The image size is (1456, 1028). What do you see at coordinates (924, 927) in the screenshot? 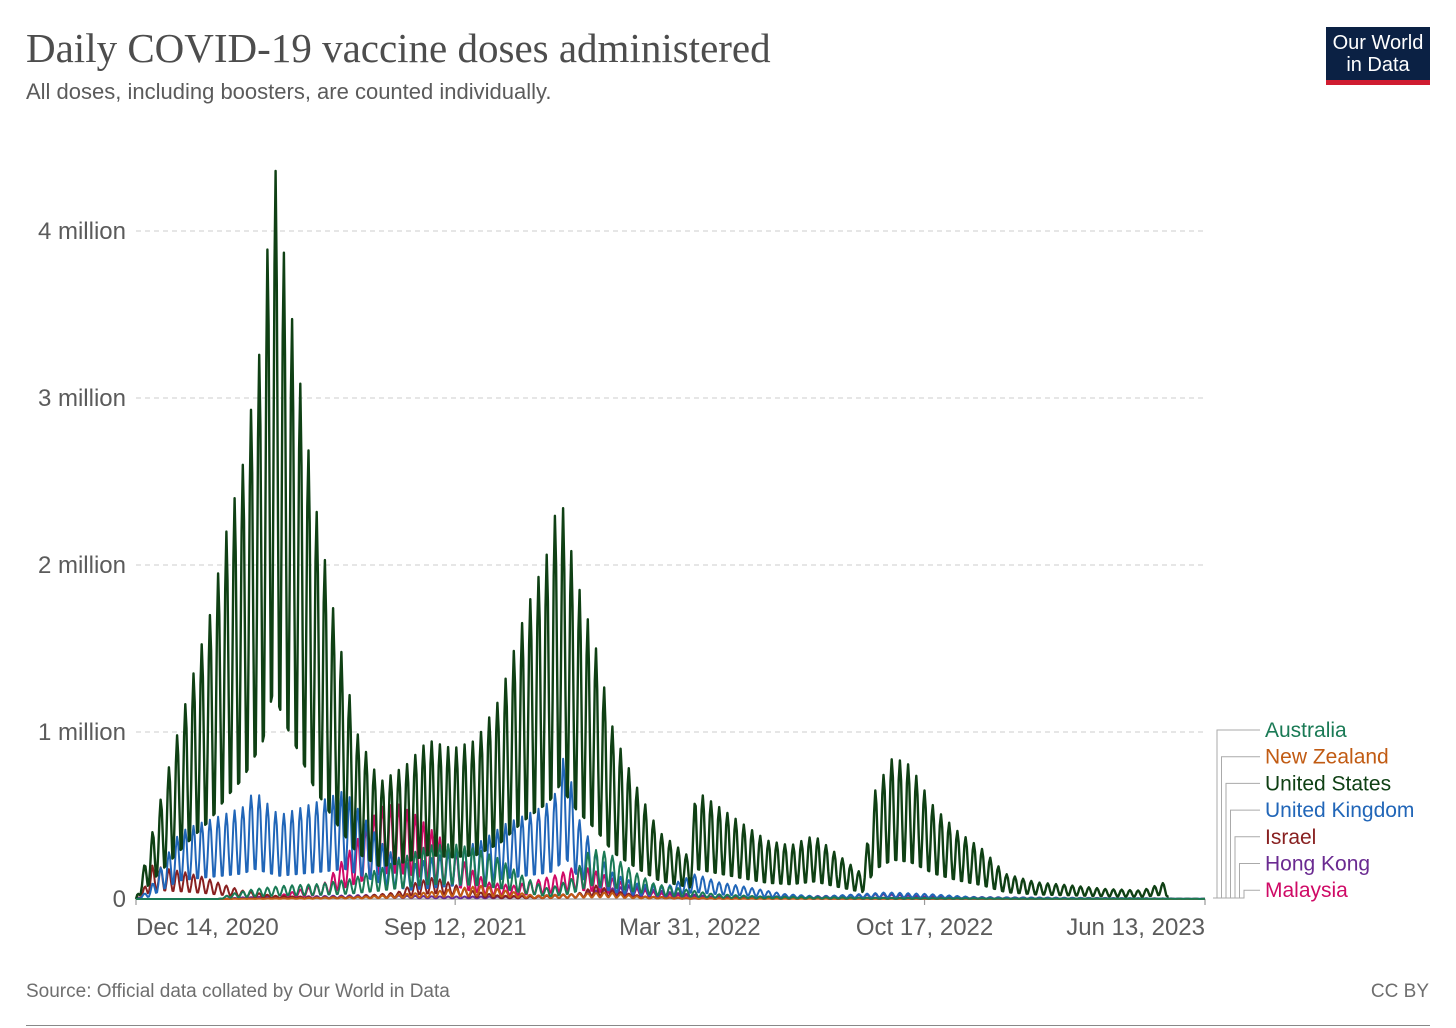
I see `x-tick-label: Oct 17, 2022` at bounding box center [924, 927].